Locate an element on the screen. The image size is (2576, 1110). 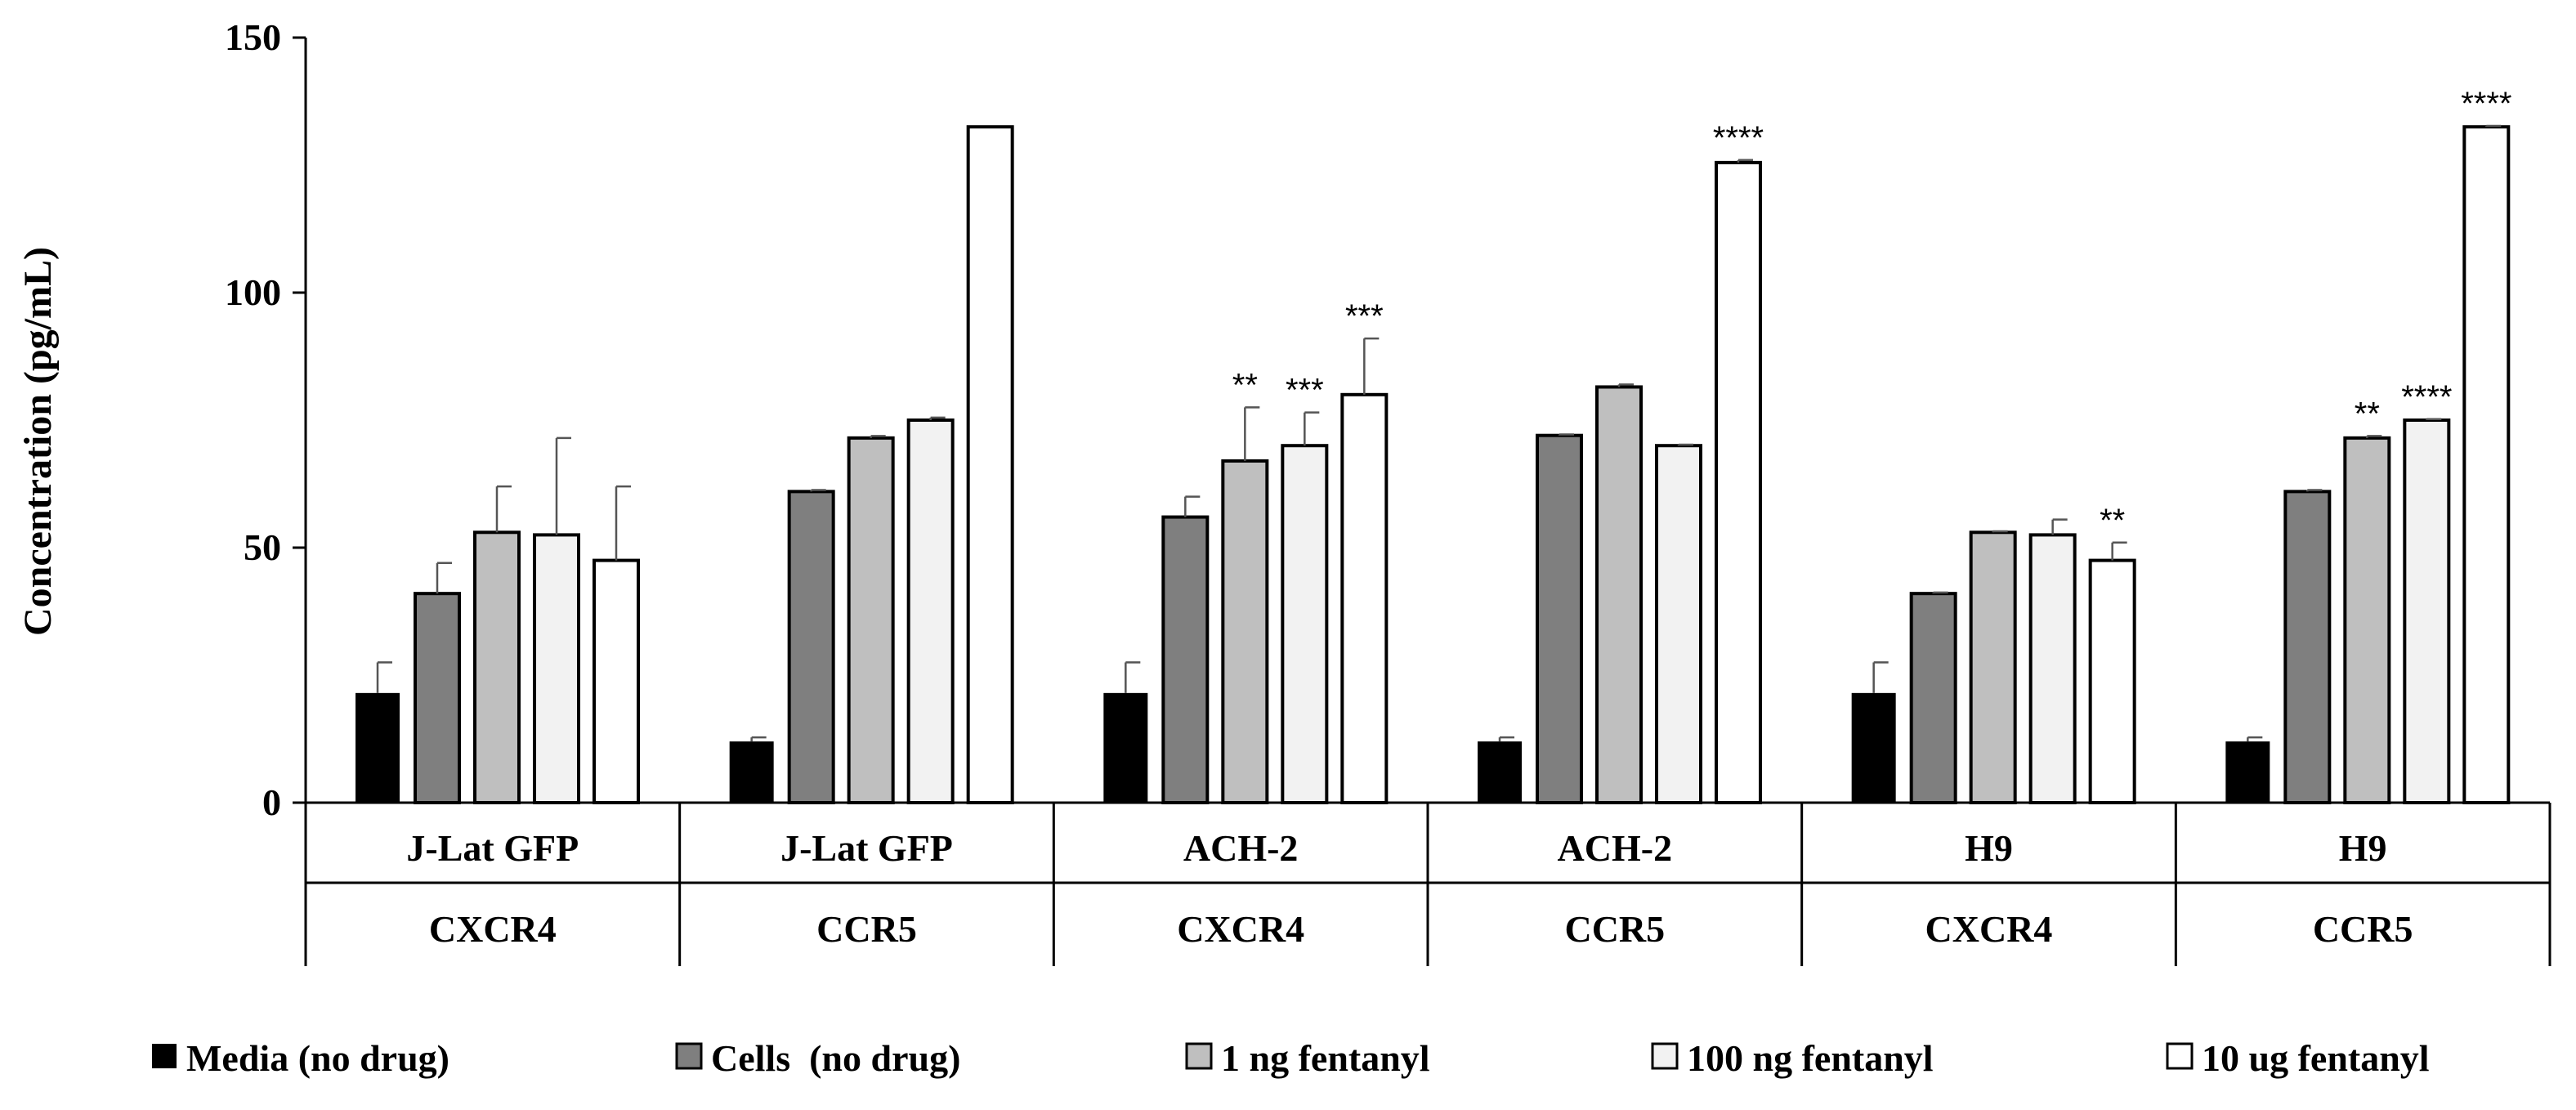
legend-label: 10 ug fentanyl is located at coordinates (2316, 1058).